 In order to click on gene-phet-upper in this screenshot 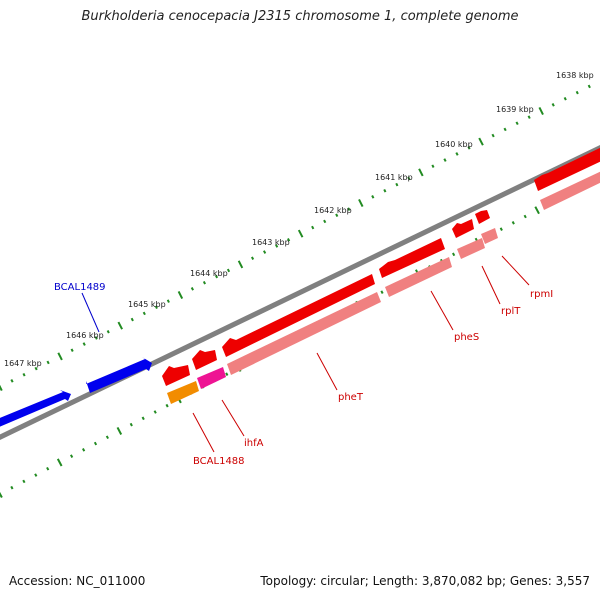, I will do `click(298, 315)`.